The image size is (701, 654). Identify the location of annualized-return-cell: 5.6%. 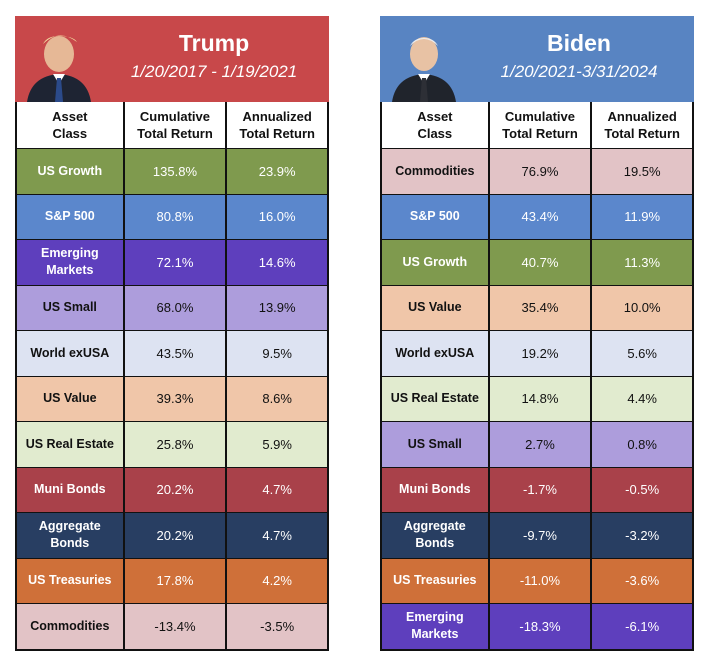
(641, 353).